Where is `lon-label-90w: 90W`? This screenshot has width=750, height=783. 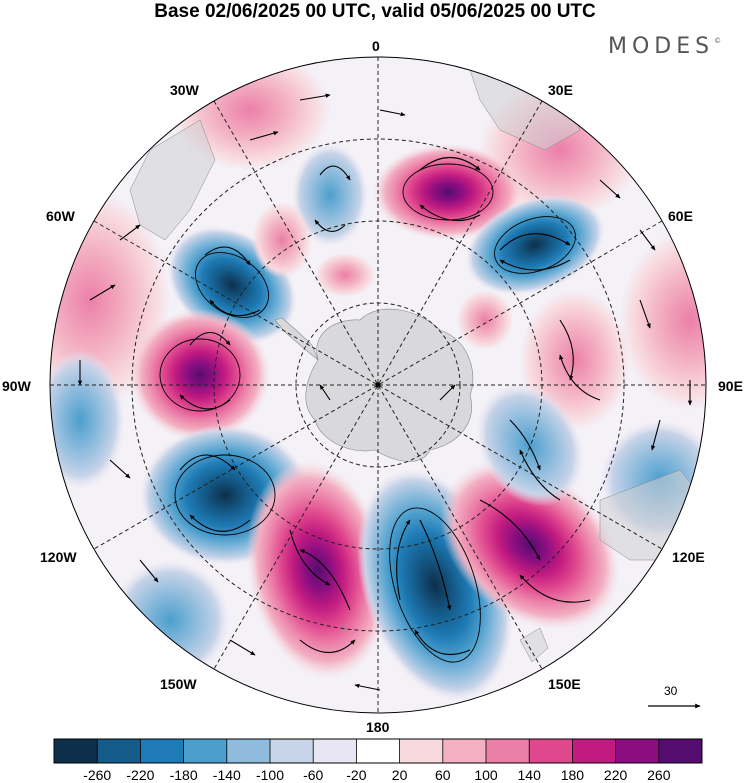 lon-label-90w: 90W is located at coordinates (16, 386).